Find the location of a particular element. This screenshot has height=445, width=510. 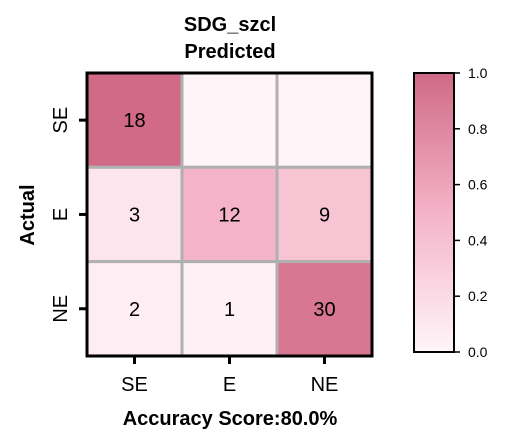

colorbar-tick-label: 0.2 is located at coordinates (478, 296).